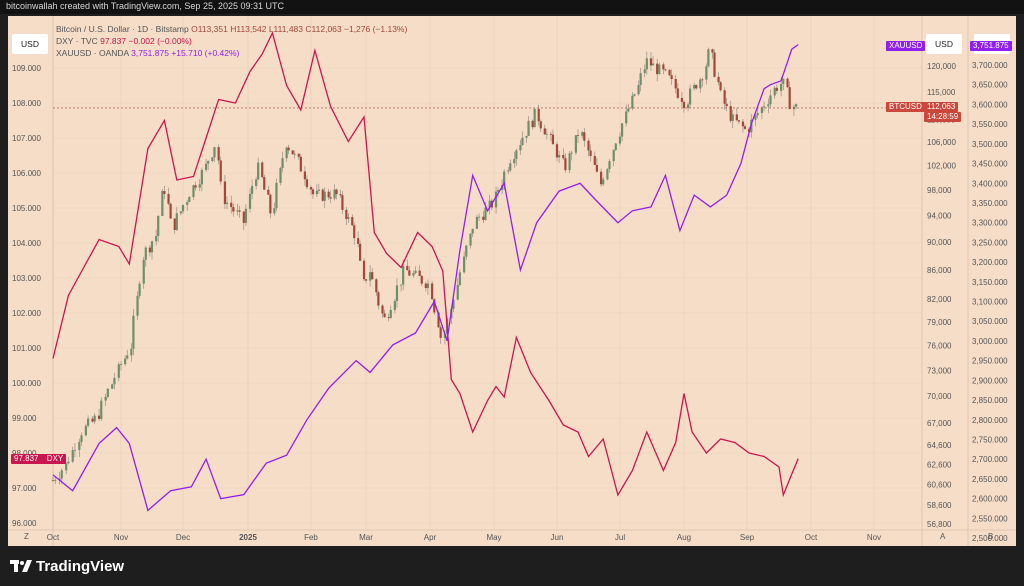 This screenshot has height=586, width=1024. Describe the element at coordinates (990, 104) in the screenshot. I see `xau-tick-label: 3,600.000` at that location.